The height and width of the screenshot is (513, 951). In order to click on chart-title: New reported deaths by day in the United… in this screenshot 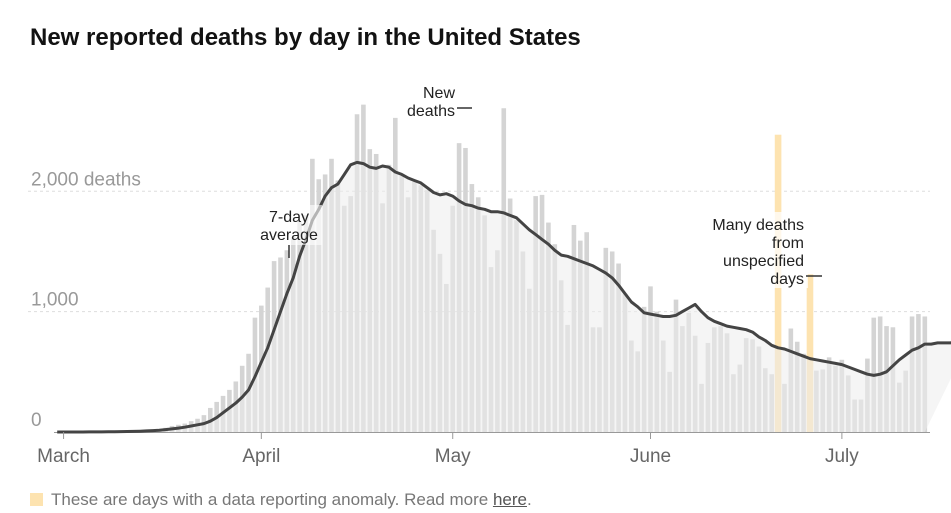, I will do `click(305, 37)`.